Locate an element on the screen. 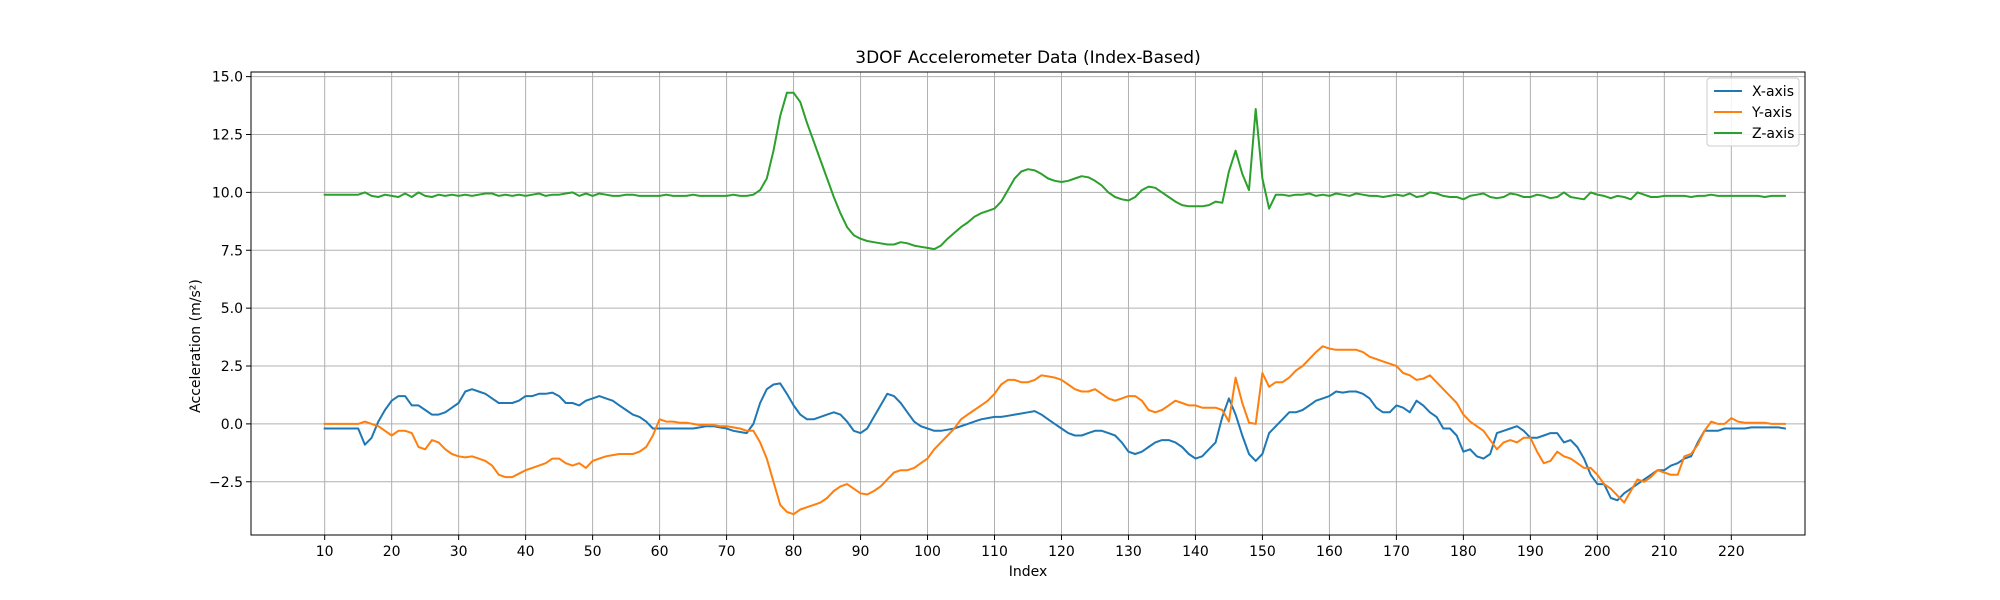 This screenshot has width=2000, height=600. legend-box is located at coordinates (1753, 112).